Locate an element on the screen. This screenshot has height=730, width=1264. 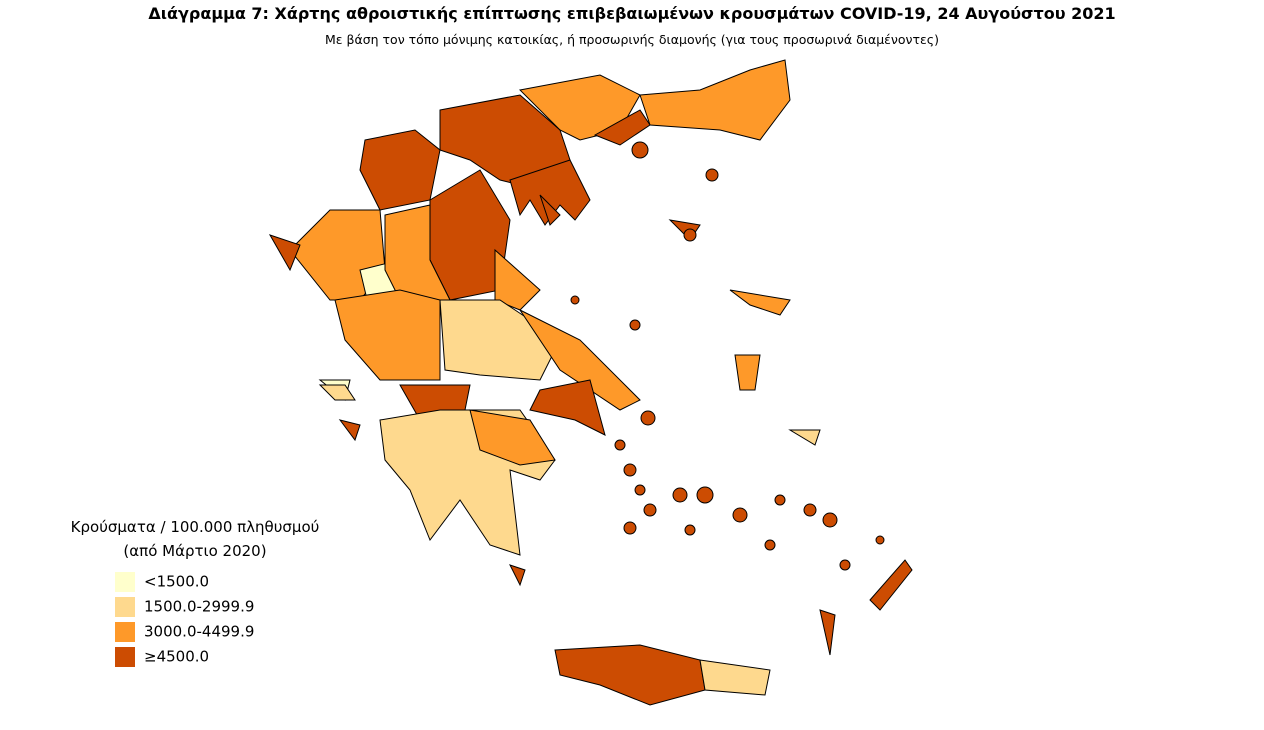
legend-subtitle: (από Μάρτιο 2020) is located at coordinates (194, 551).